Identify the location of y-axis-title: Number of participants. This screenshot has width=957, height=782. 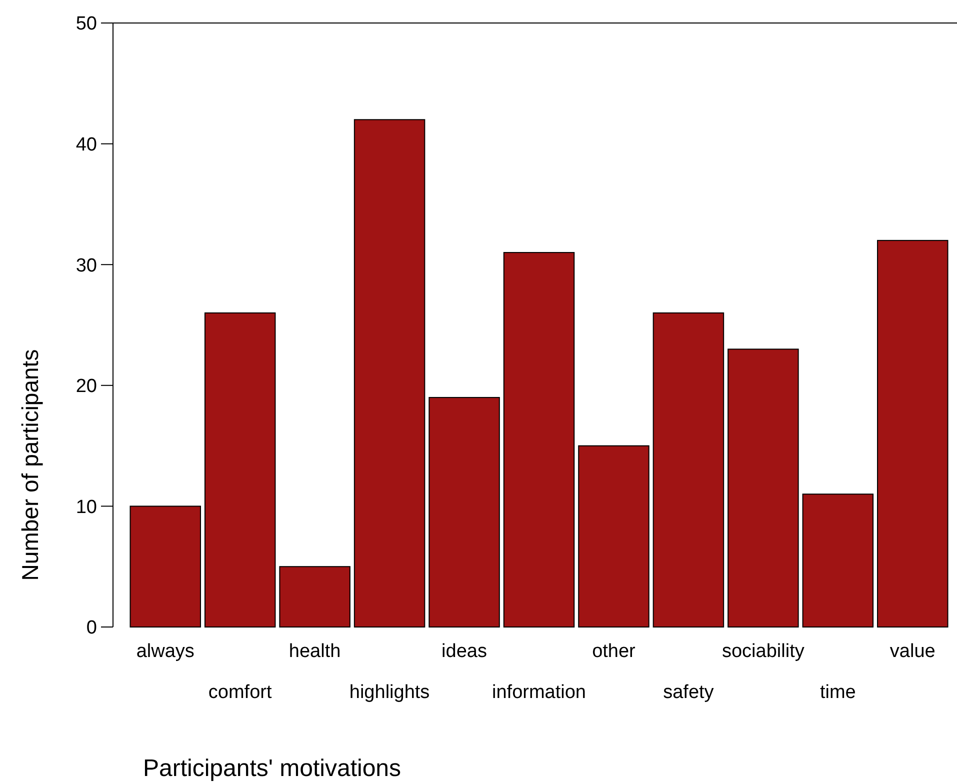
(30, 465).